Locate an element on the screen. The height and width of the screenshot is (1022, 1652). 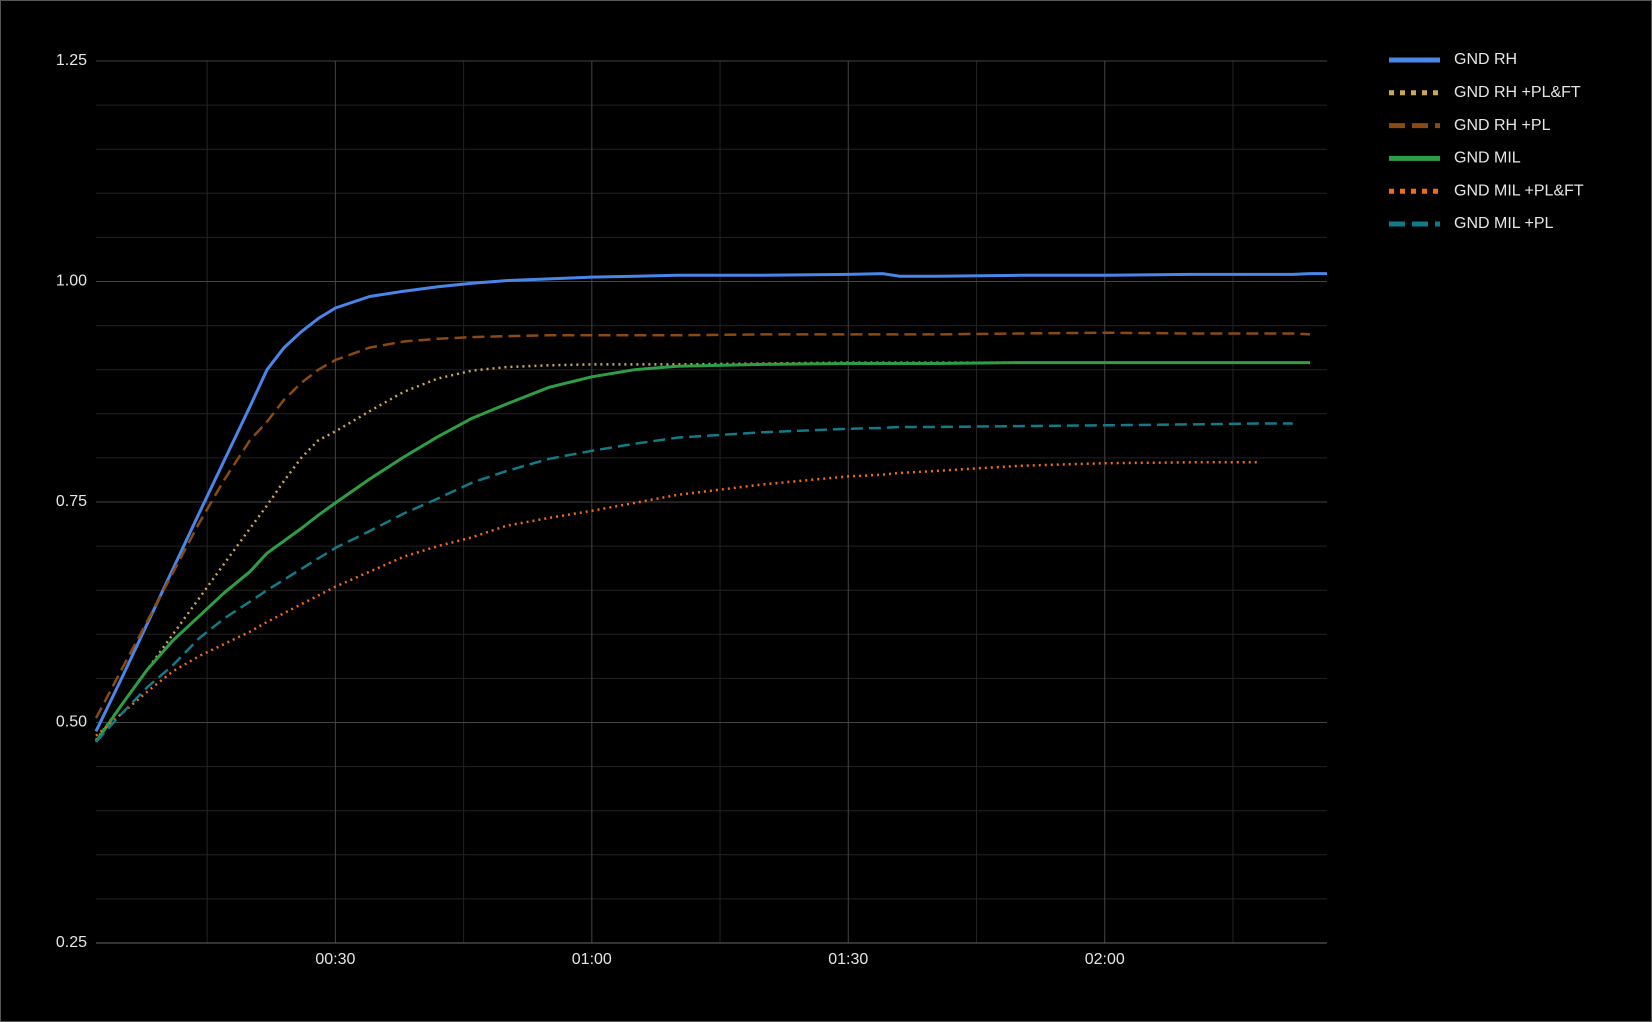
legend-label: GND MIL is located at coordinates (1487, 158).